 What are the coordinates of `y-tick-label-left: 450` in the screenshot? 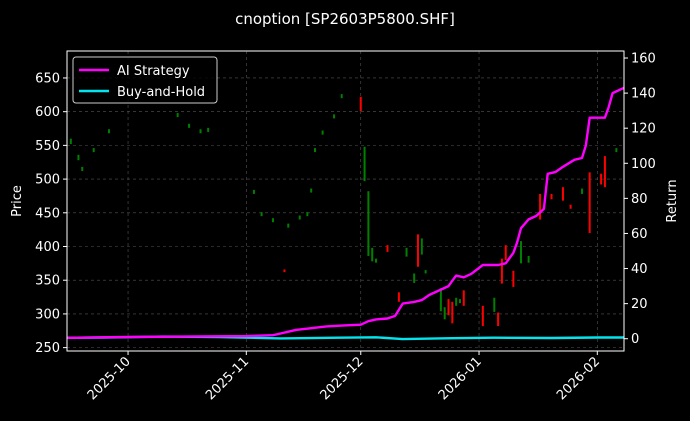 It's located at (47, 213).